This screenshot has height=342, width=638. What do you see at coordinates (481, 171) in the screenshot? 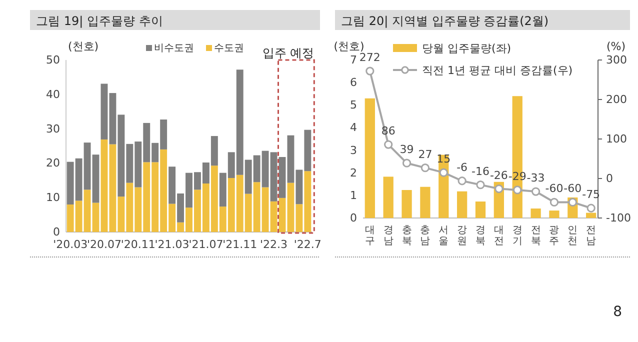
I see `data-label: -16` at bounding box center [481, 171].